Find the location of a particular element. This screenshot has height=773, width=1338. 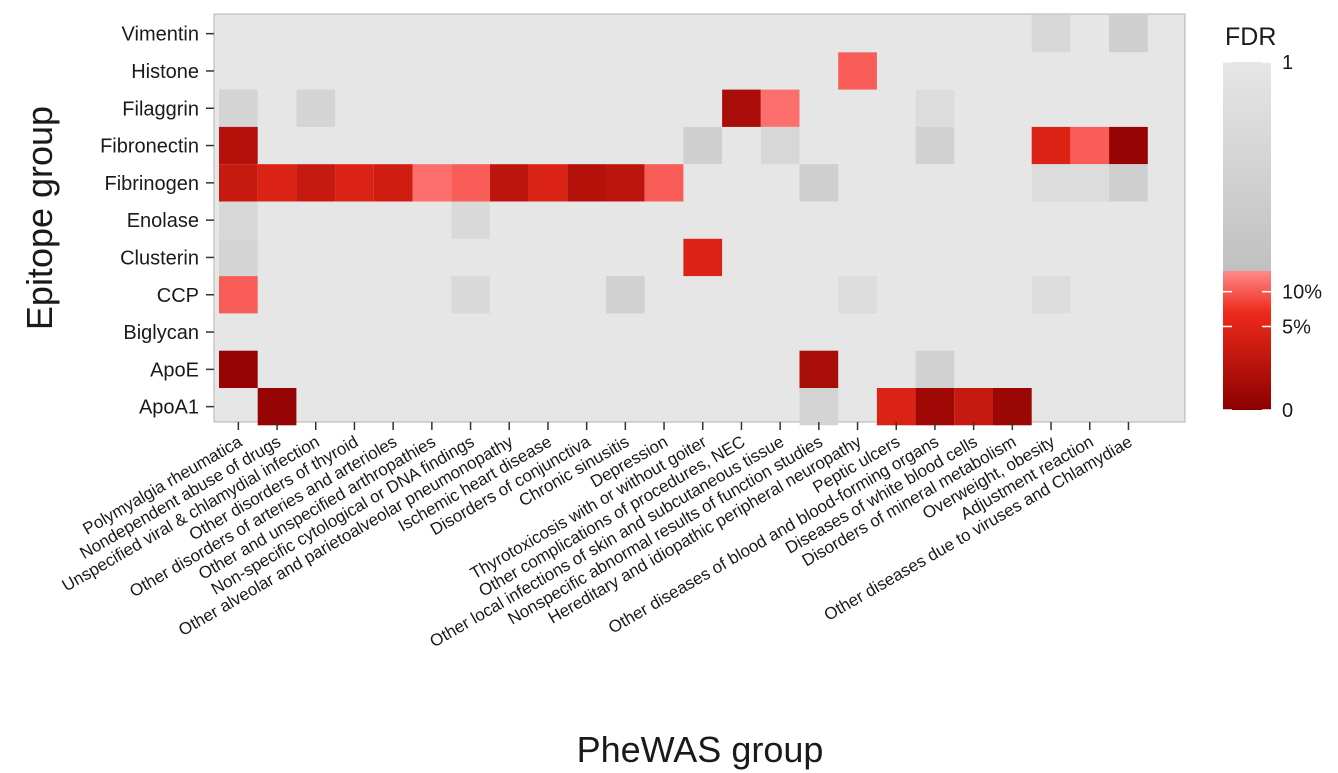

legend-tick-label: 10% is located at coordinates (1302, 293).